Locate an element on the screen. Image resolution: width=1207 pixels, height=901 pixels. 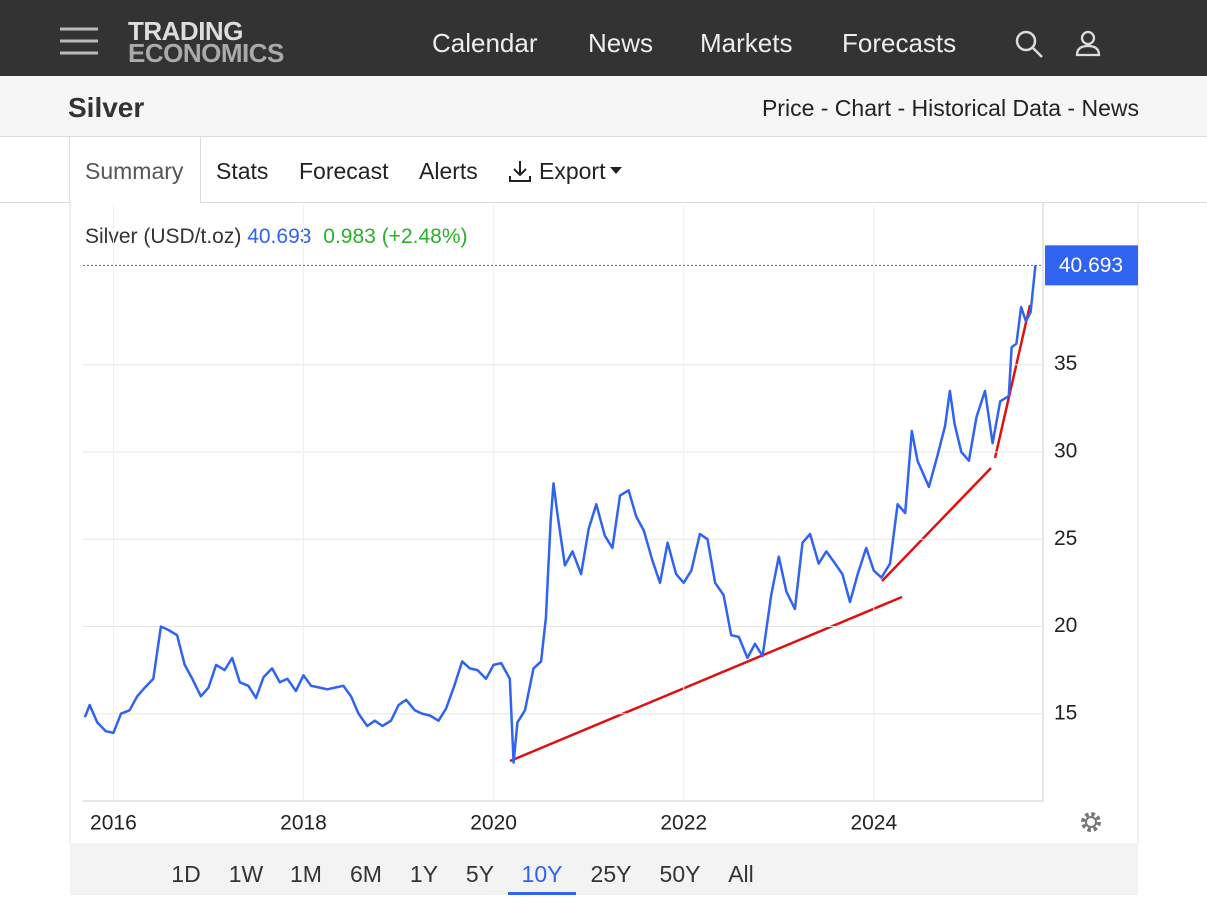
active-tab-bg is located at coordinates (135, 170).